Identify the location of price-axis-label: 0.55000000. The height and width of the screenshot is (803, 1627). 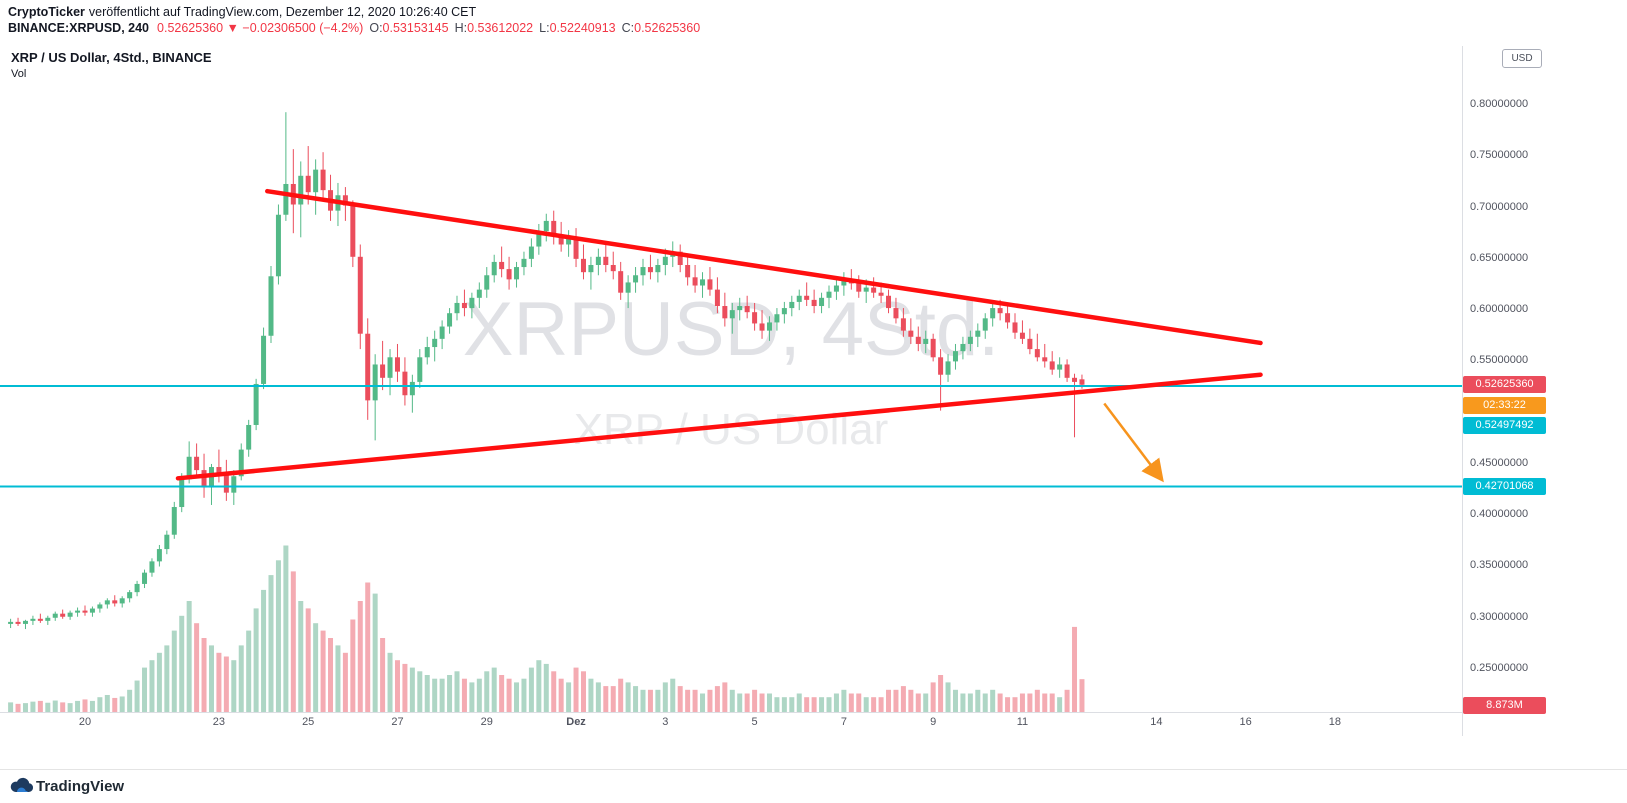
(1499, 360).